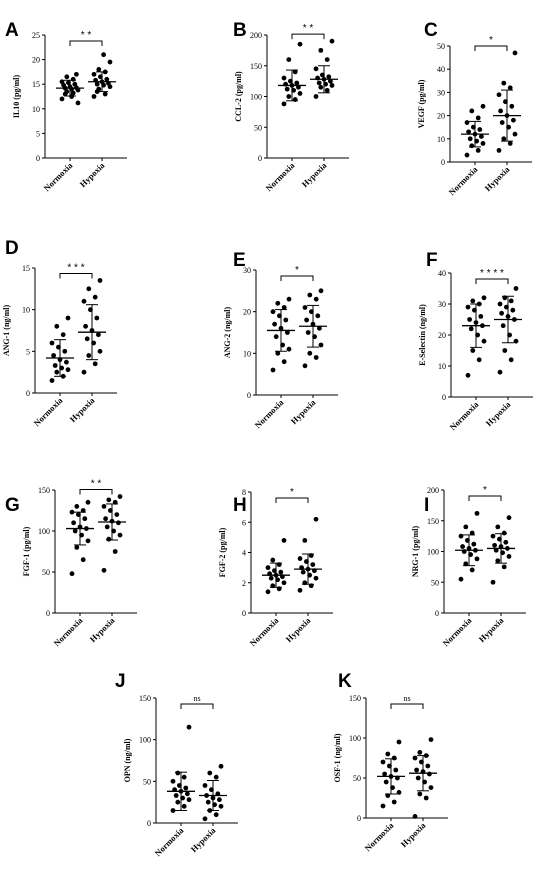 The height and width of the screenshot is (870, 550). I want to click on panel-d: D 0 5 10 15 ANG-1 (ng/ml) Normoxia Hypoxia * * *, so click(59, 333).